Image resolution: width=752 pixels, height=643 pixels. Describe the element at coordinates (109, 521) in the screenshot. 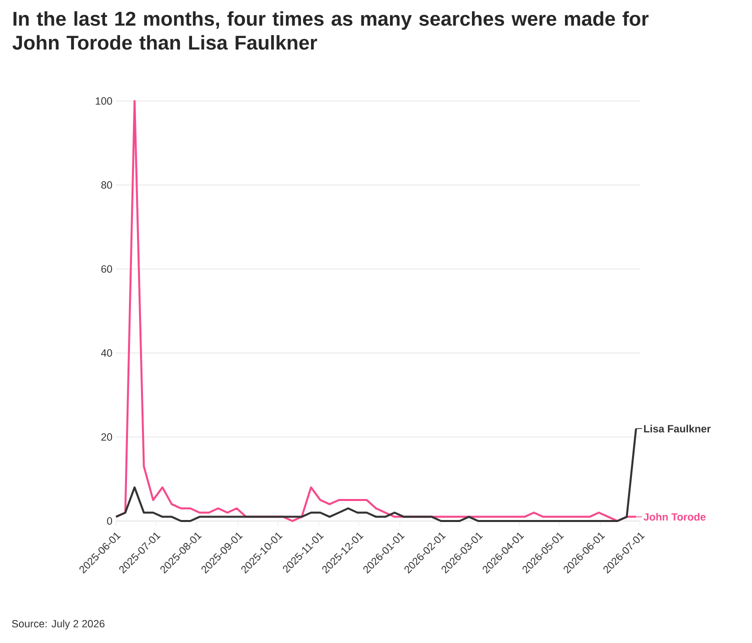

I see `y-tick-label: 0` at that location.